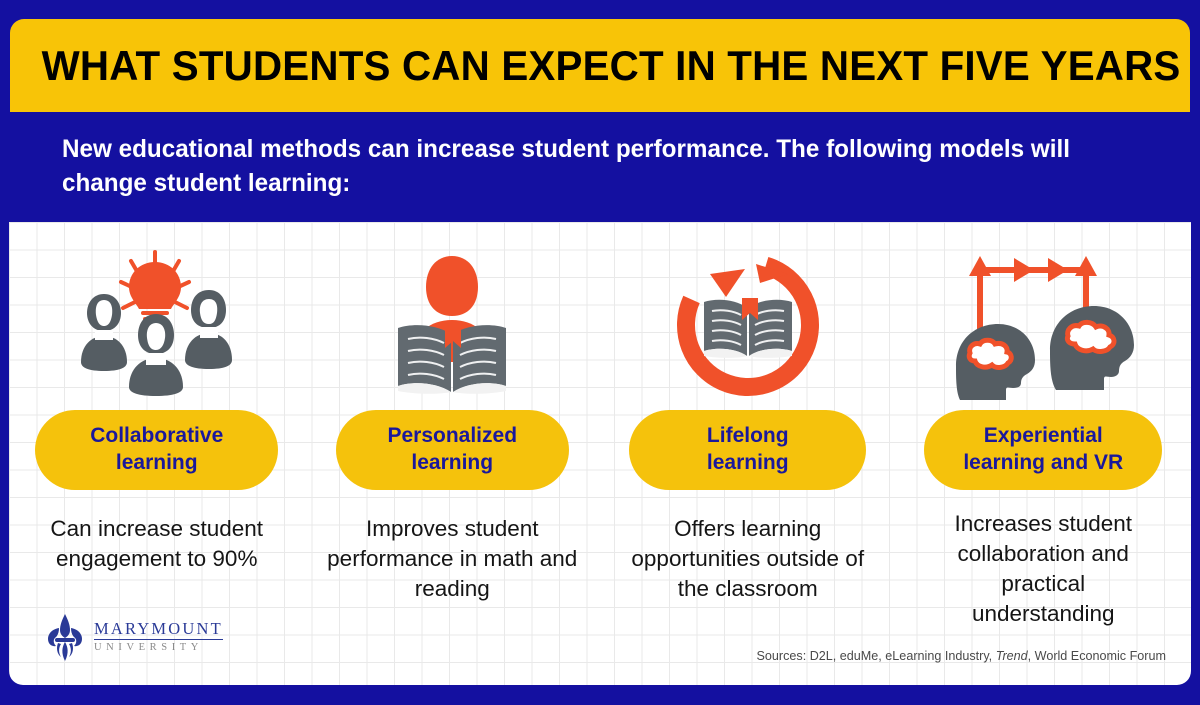  Describe the element at coordinates (157, 316) in the screenshot. I see `group-with-lightbulb-icon` at that location.